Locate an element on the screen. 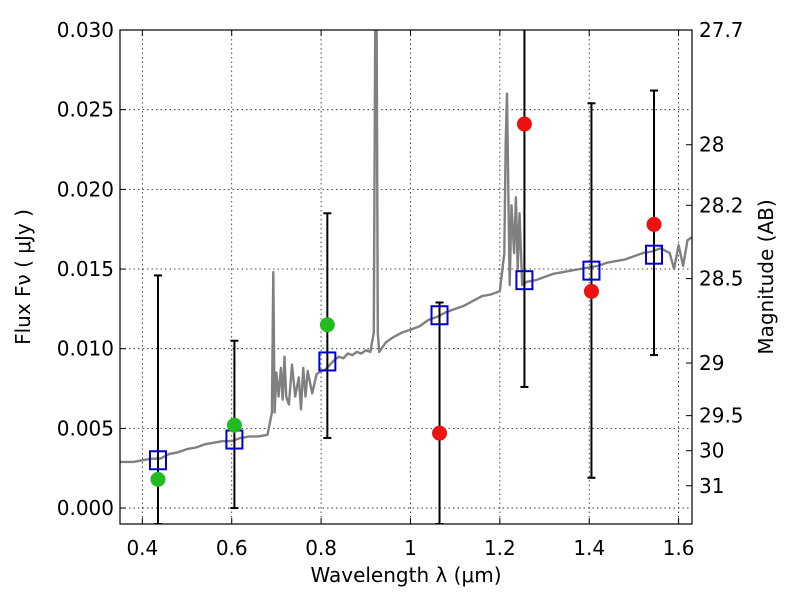 The height and width of the screenshot is (600, 800). right-tick-label: 28.2 is located at coordinates (721, 205).